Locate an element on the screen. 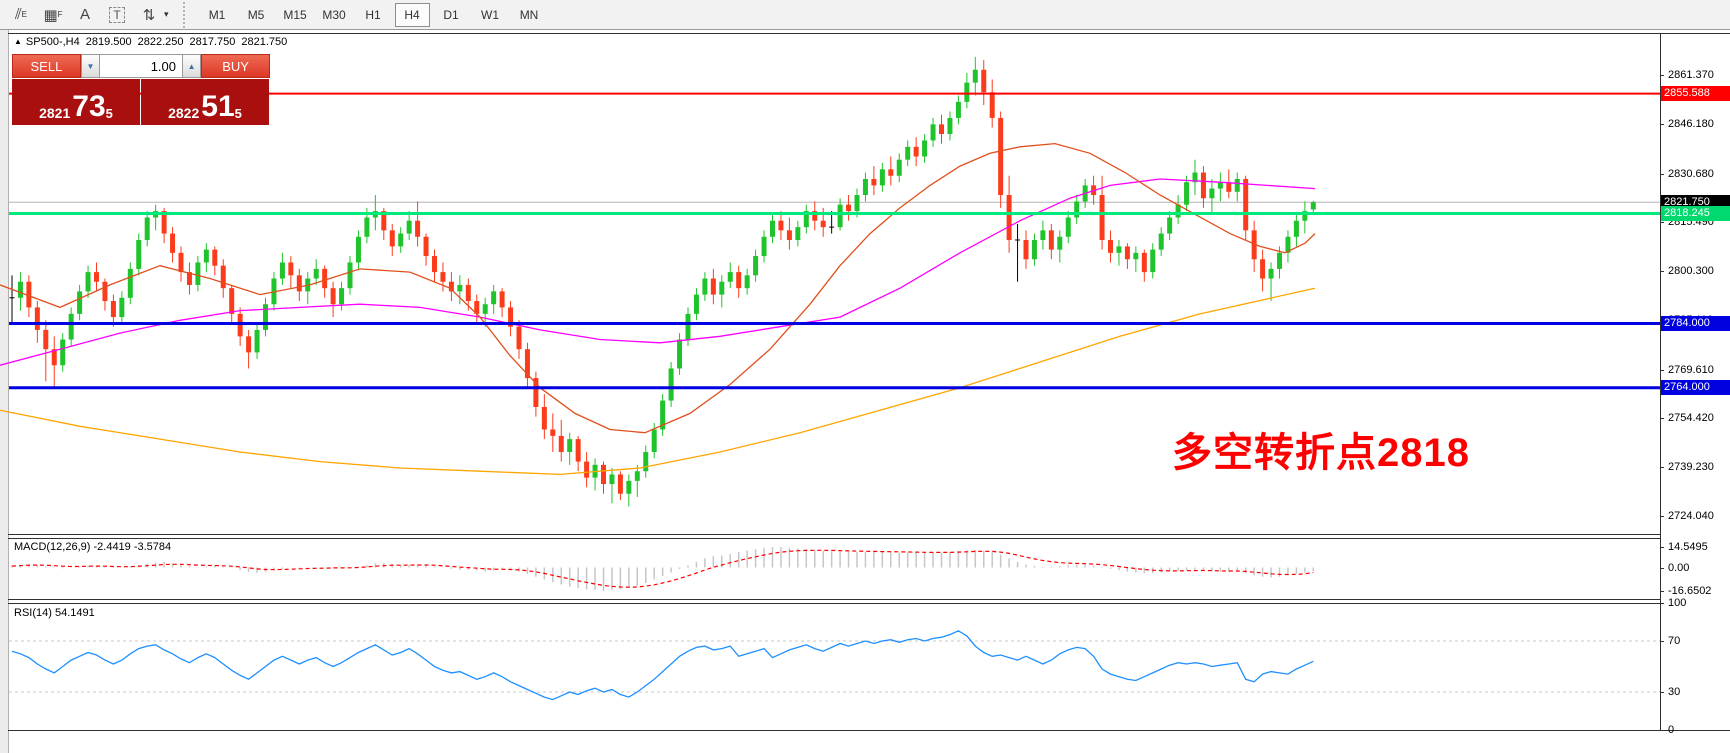 The width and height of the screenshot is (1730, 753). toolbar-separator is located at coordinates (186, 14).